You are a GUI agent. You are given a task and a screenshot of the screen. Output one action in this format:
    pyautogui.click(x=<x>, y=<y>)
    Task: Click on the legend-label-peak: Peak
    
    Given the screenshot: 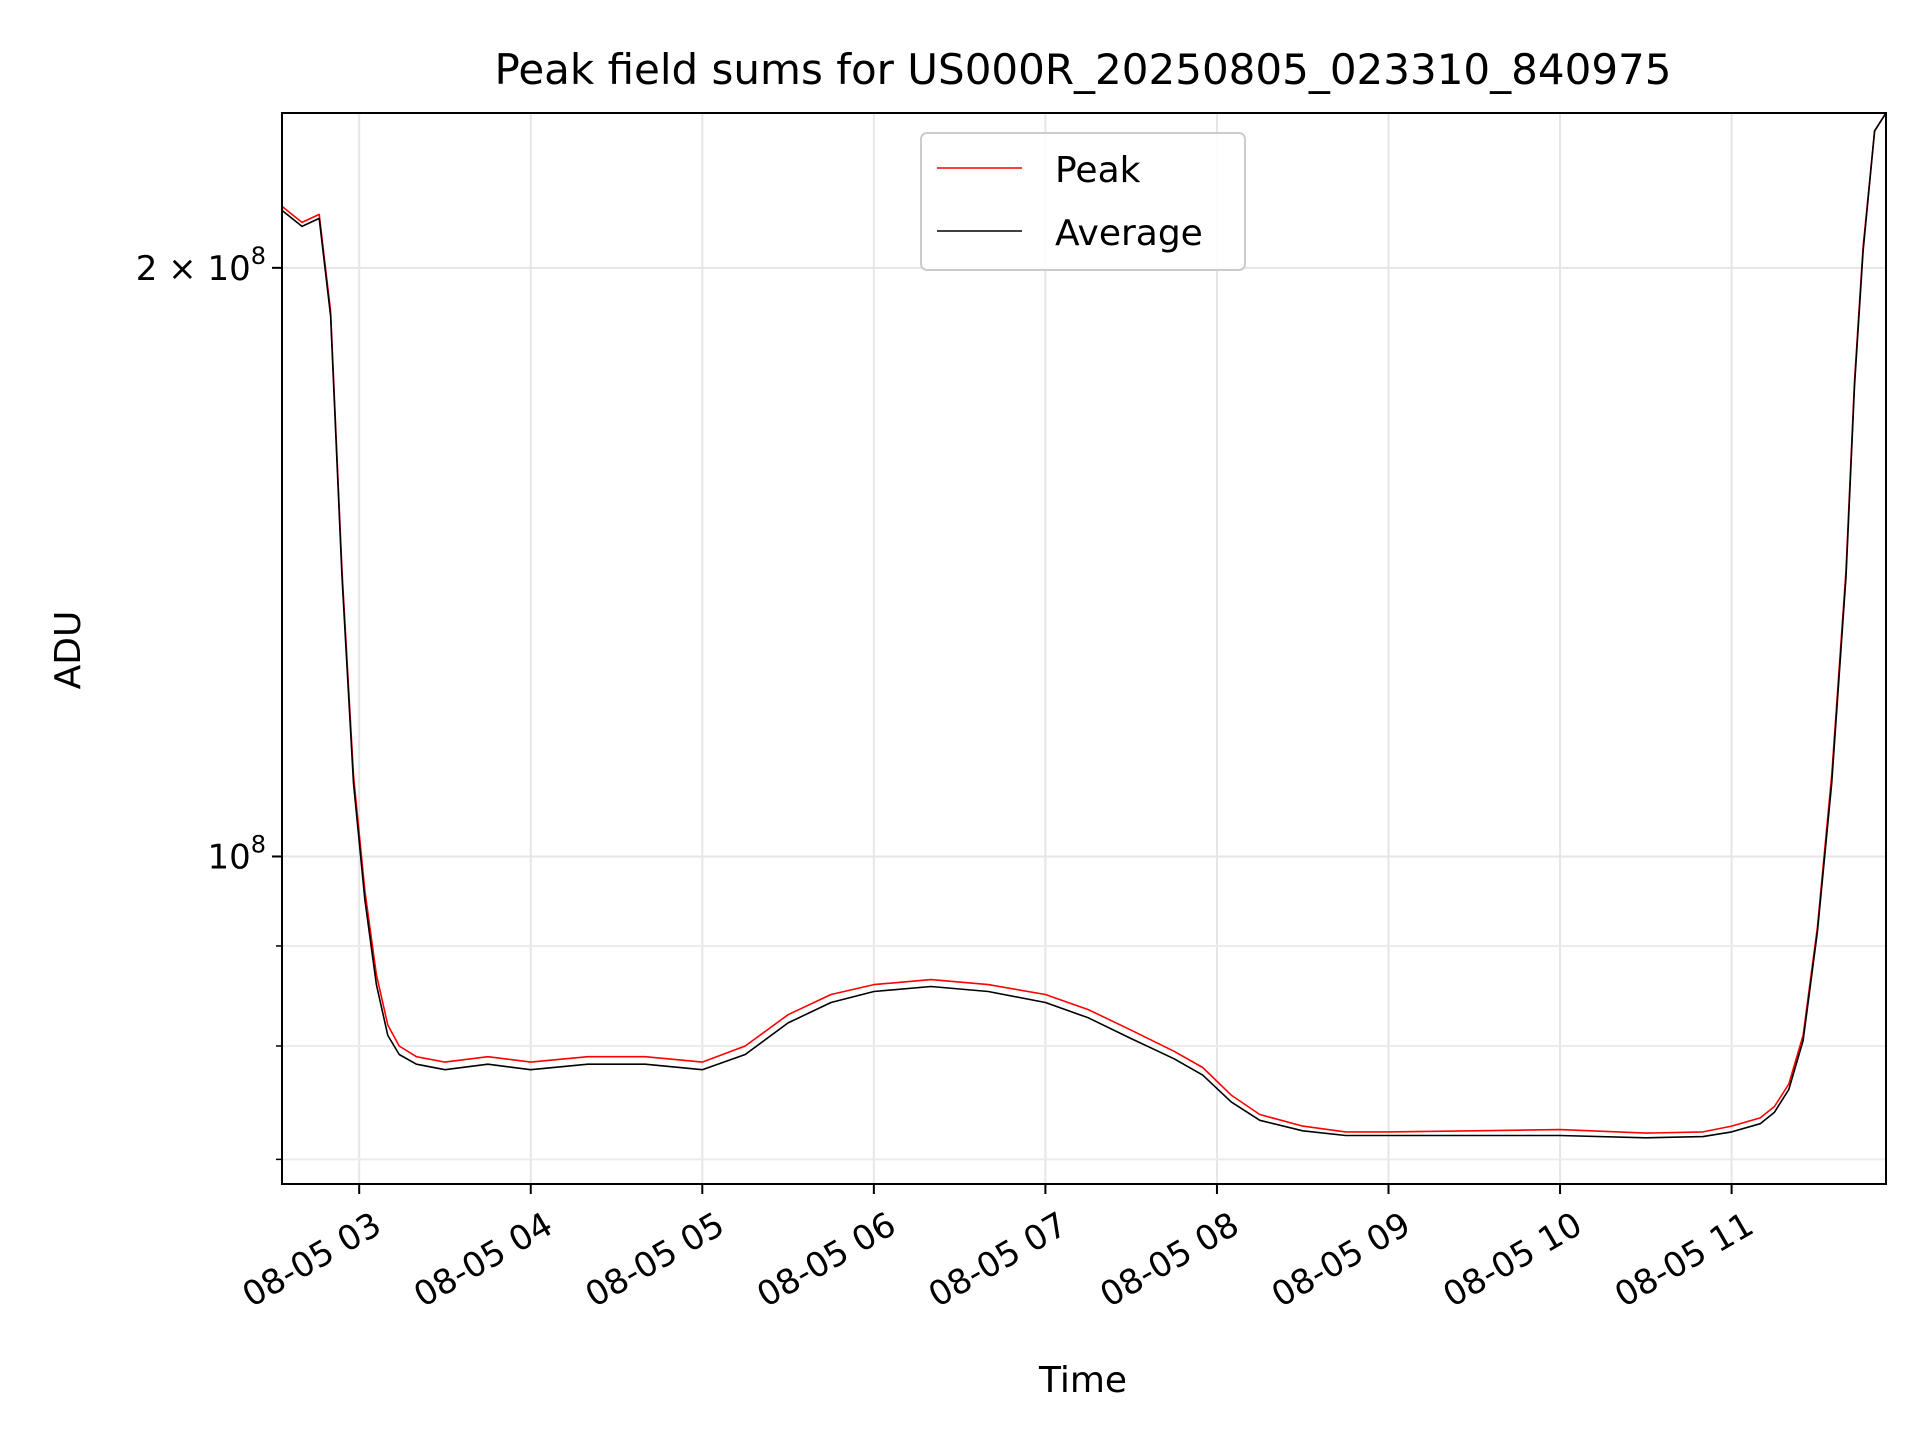 What is the action you would take?
    pyautogui.click(x=1098, y=170)
    